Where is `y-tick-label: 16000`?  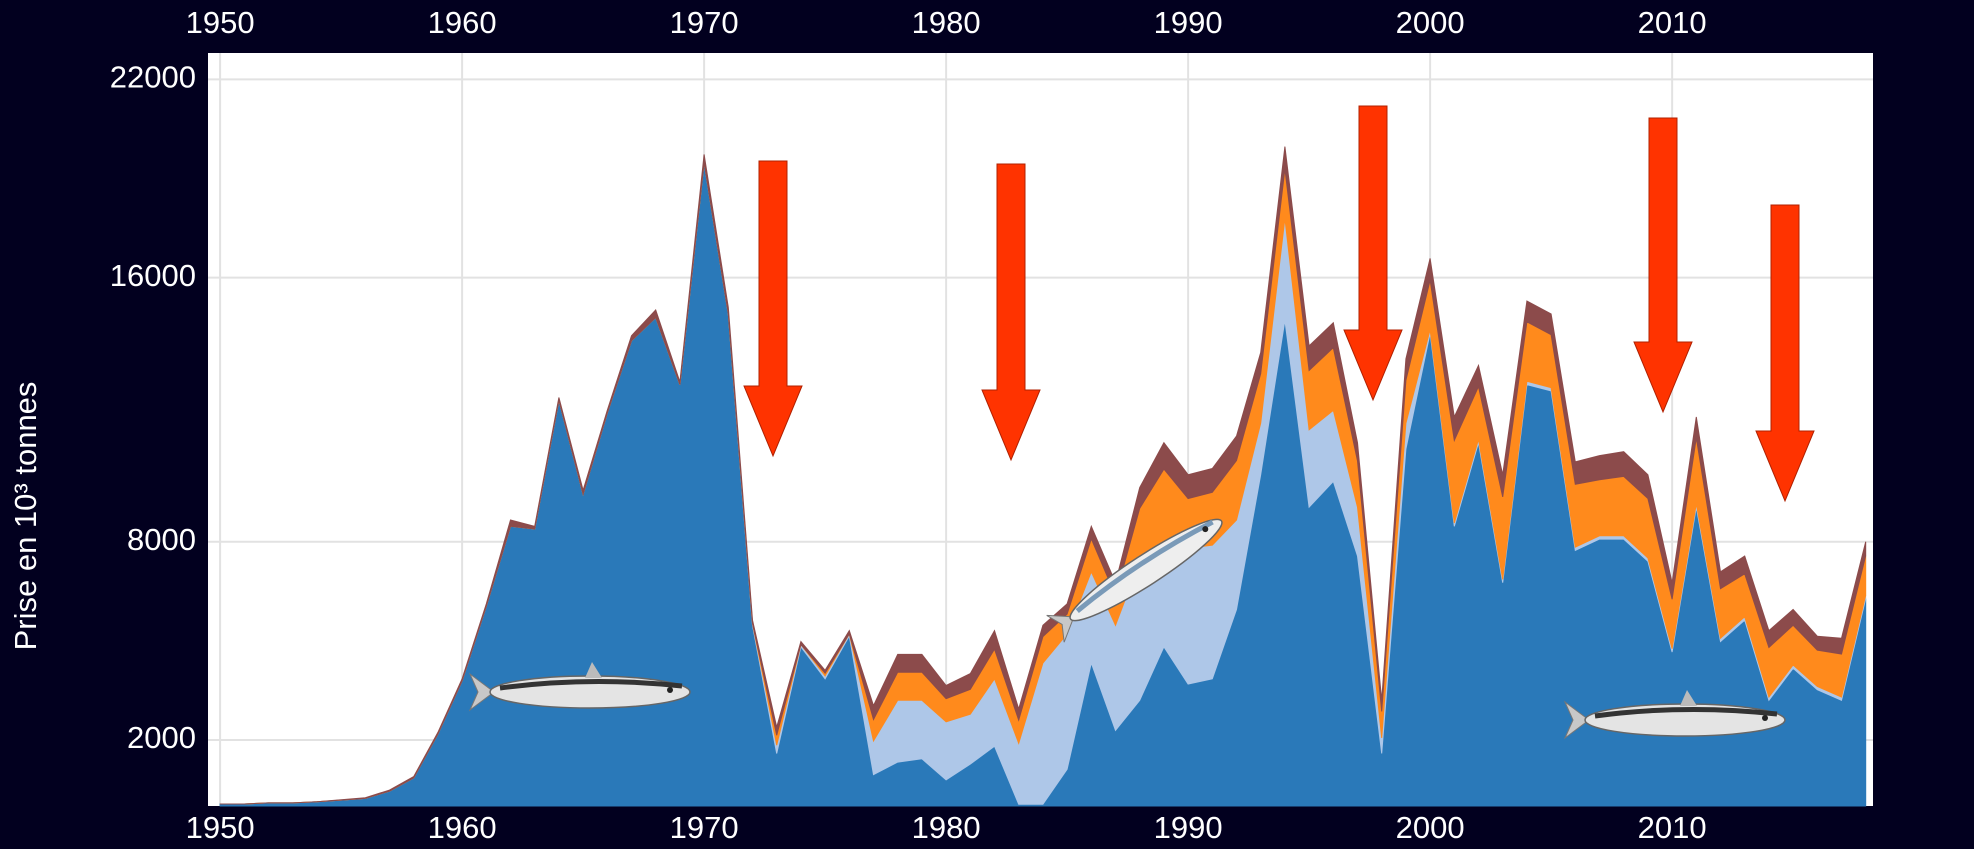
y-tick-label: 16000 is located at coordinates (153, 275).